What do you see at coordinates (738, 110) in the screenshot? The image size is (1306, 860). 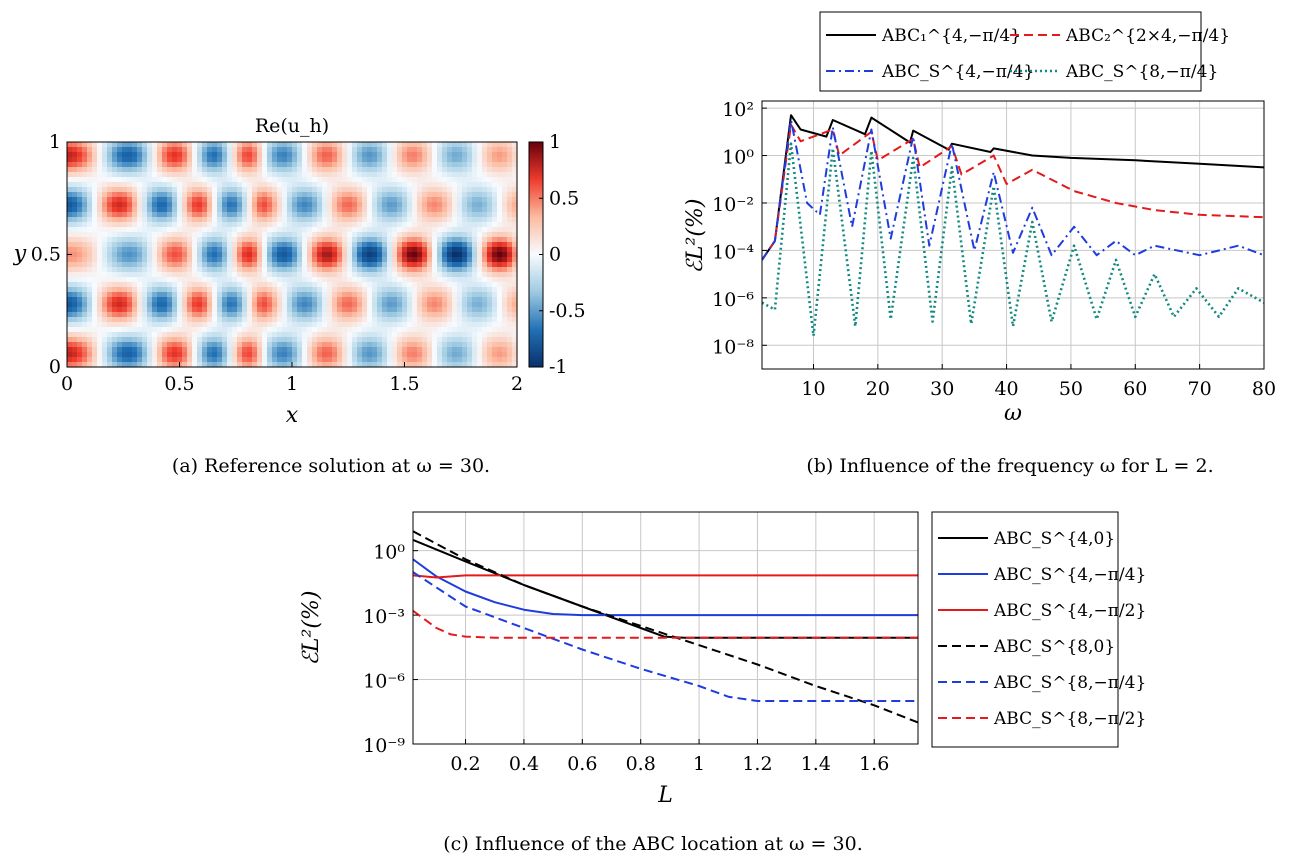 I see `y-tick-label: 10²` at bounding box center [738, 110].